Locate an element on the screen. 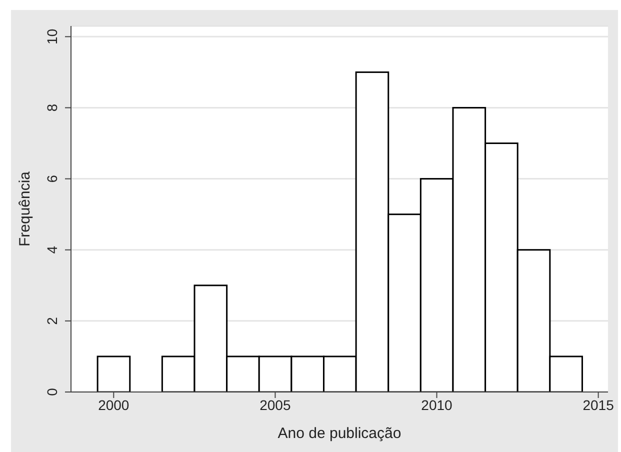 The height and width of the screenshot is (452, 621). x-tick-label: 2010 is located at coordinates (437, 404).